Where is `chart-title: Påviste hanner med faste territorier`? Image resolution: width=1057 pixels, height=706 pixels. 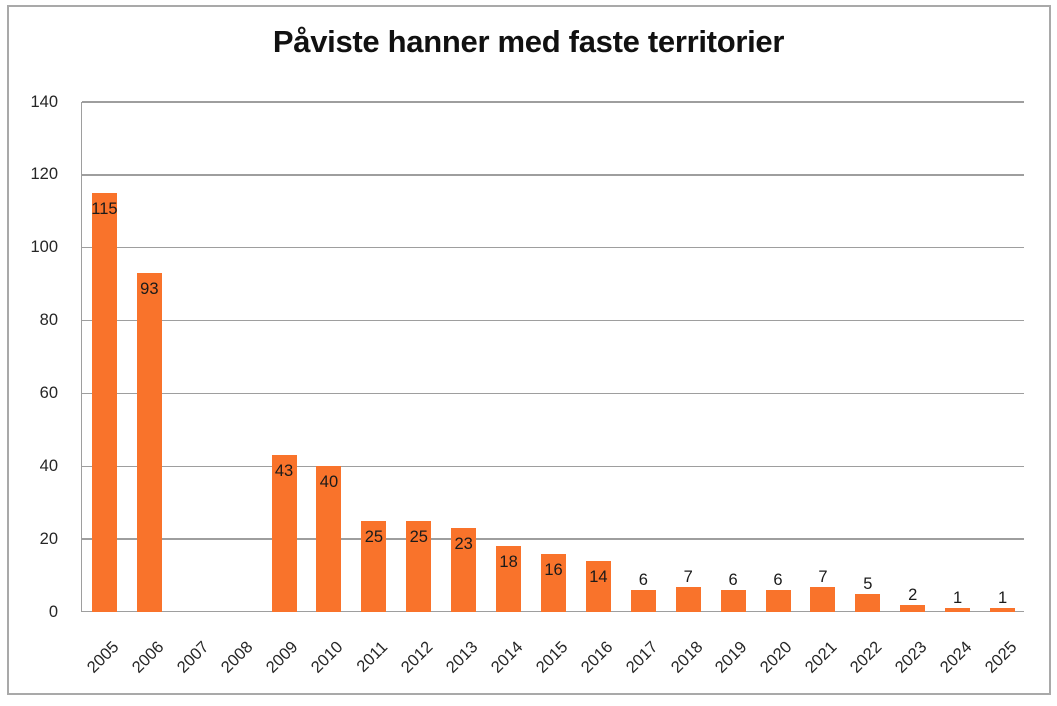 chart-title: Påviste hanner med faste territorier is located at coordinates (528, 41).